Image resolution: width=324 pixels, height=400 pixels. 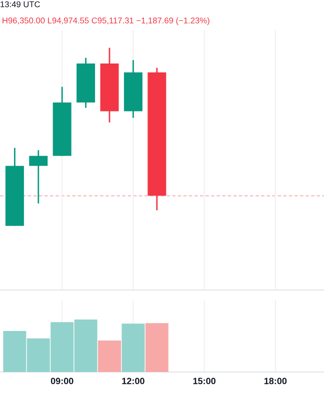 I want to click on x-tick-label: 12:00, so click(x=133, y=381).